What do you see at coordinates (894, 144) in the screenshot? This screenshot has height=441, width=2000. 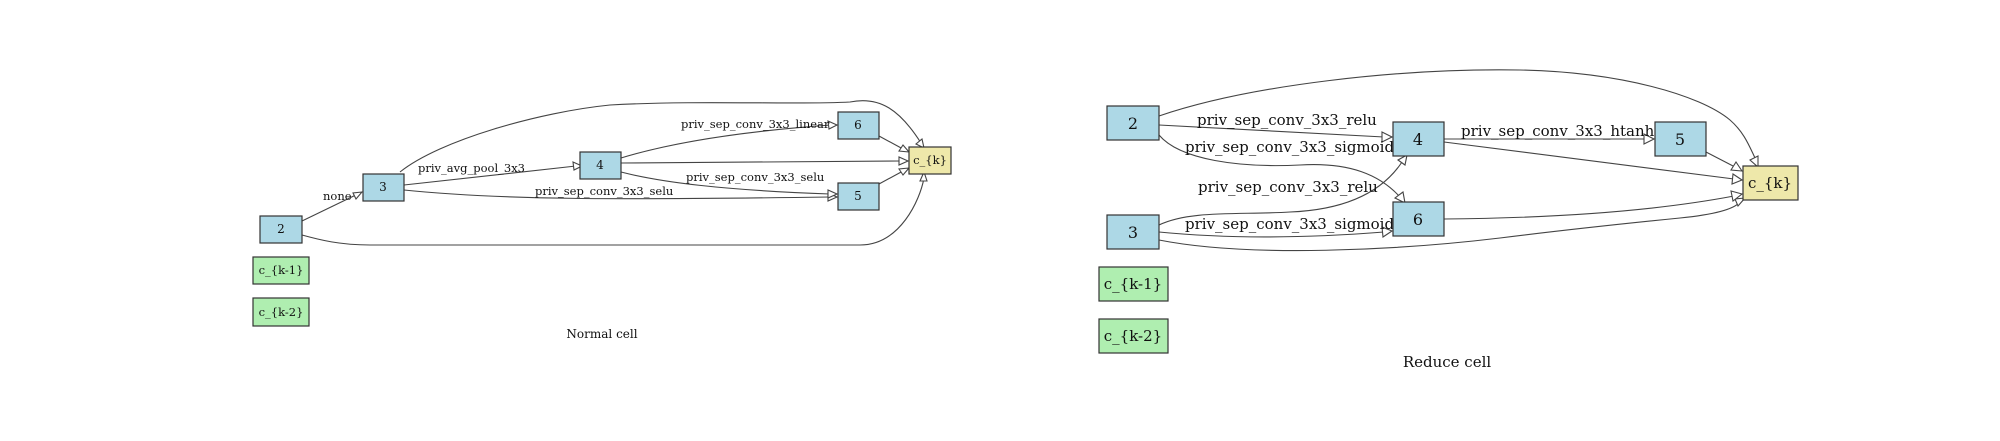 I see `normal-edge-6-out` at bounding box center [894, 144].